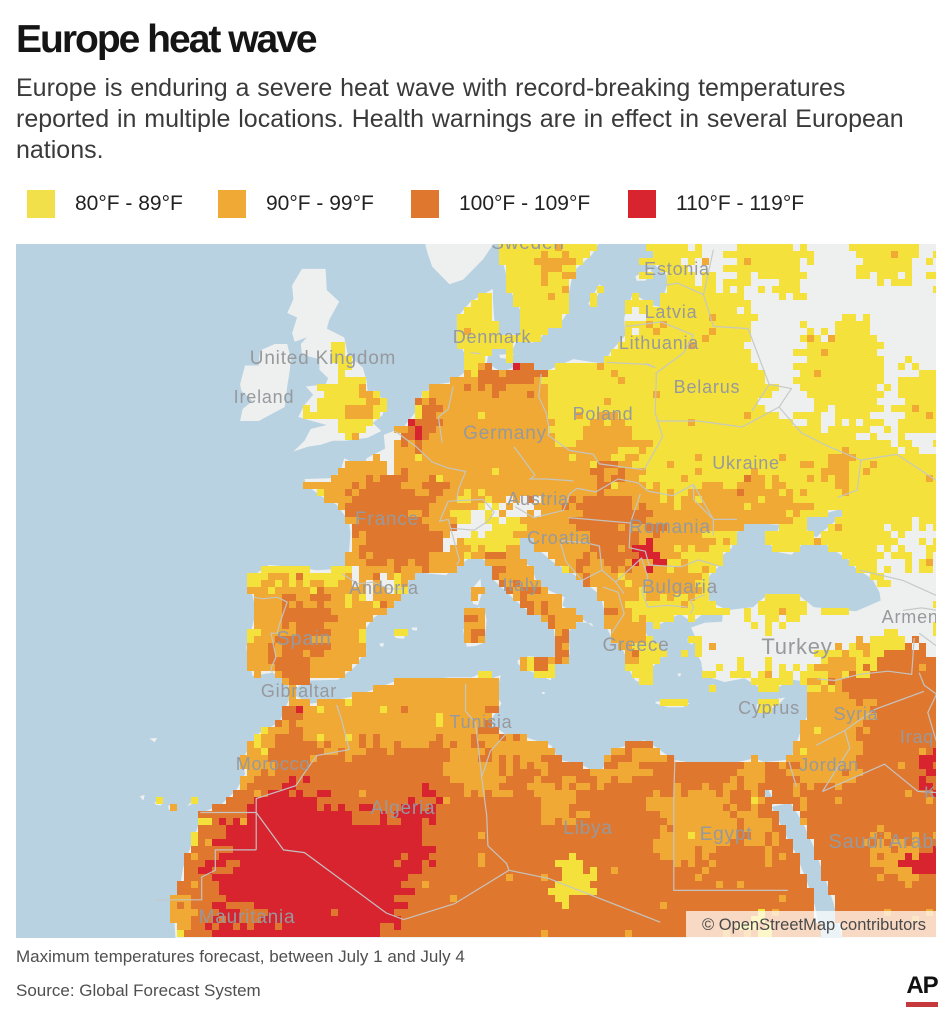  What do you see at coordinates (917, 737) in the screenshot?
I see `svg-text: Iraq` at bounding box center [917, 737].